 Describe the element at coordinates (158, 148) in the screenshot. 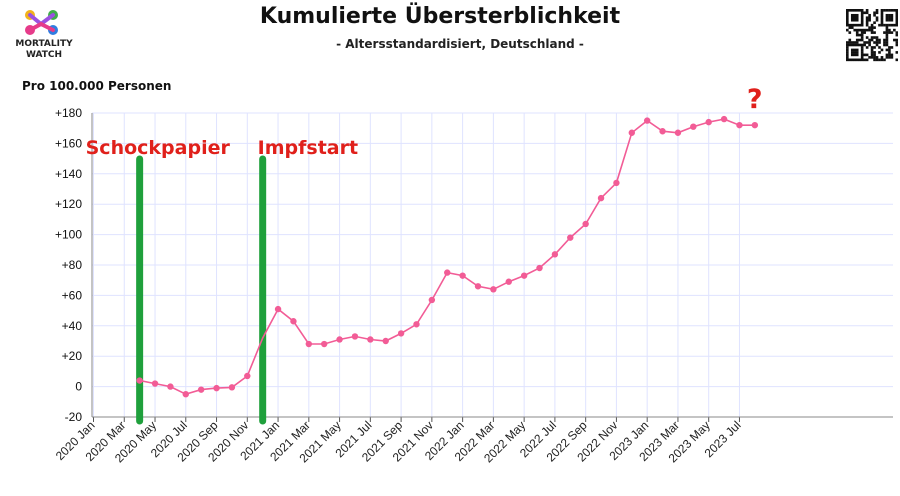

I see `event-label: Schockpapier` at that location.